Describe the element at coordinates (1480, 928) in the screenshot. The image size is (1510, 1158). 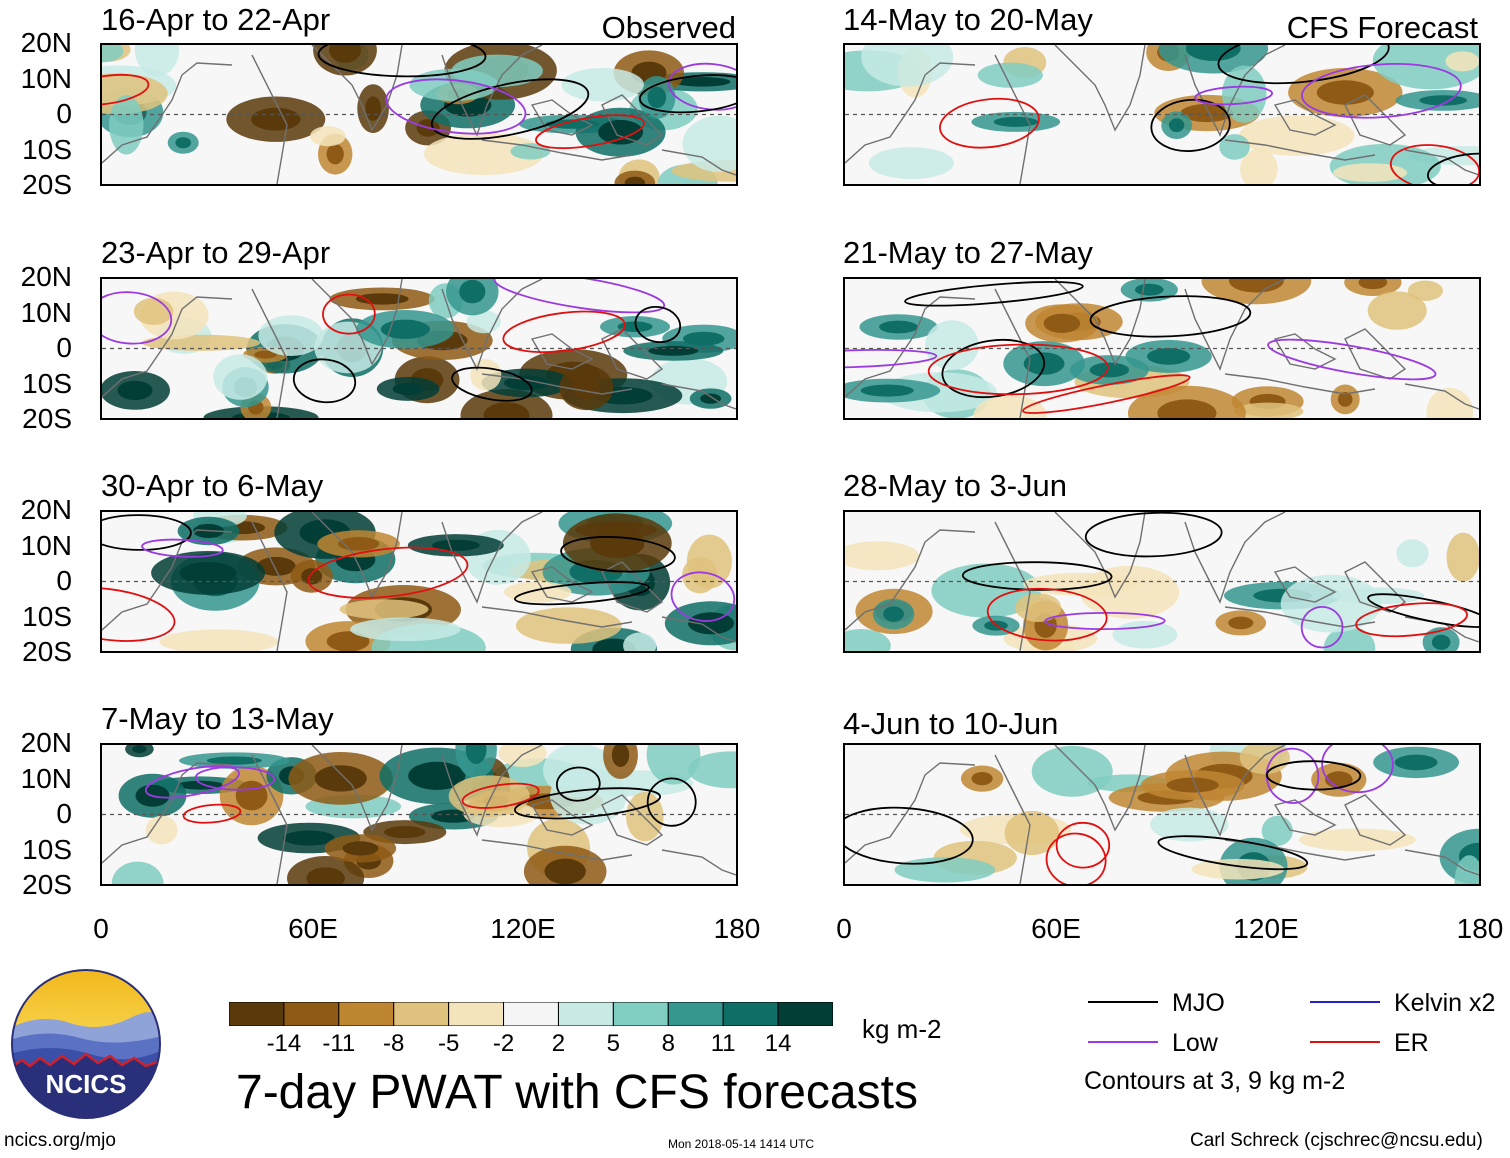
I see `lon-tick: 180` at that location.